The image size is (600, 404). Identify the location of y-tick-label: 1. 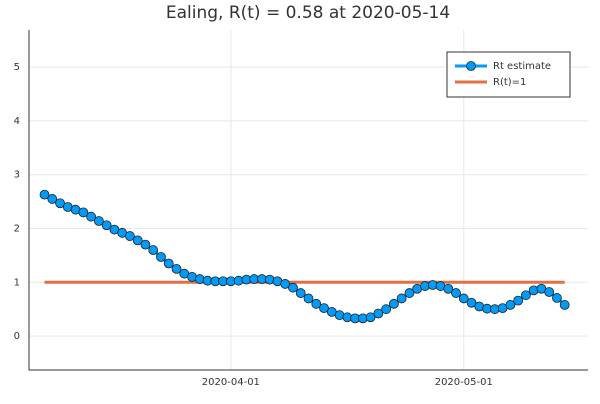
(17, 282).